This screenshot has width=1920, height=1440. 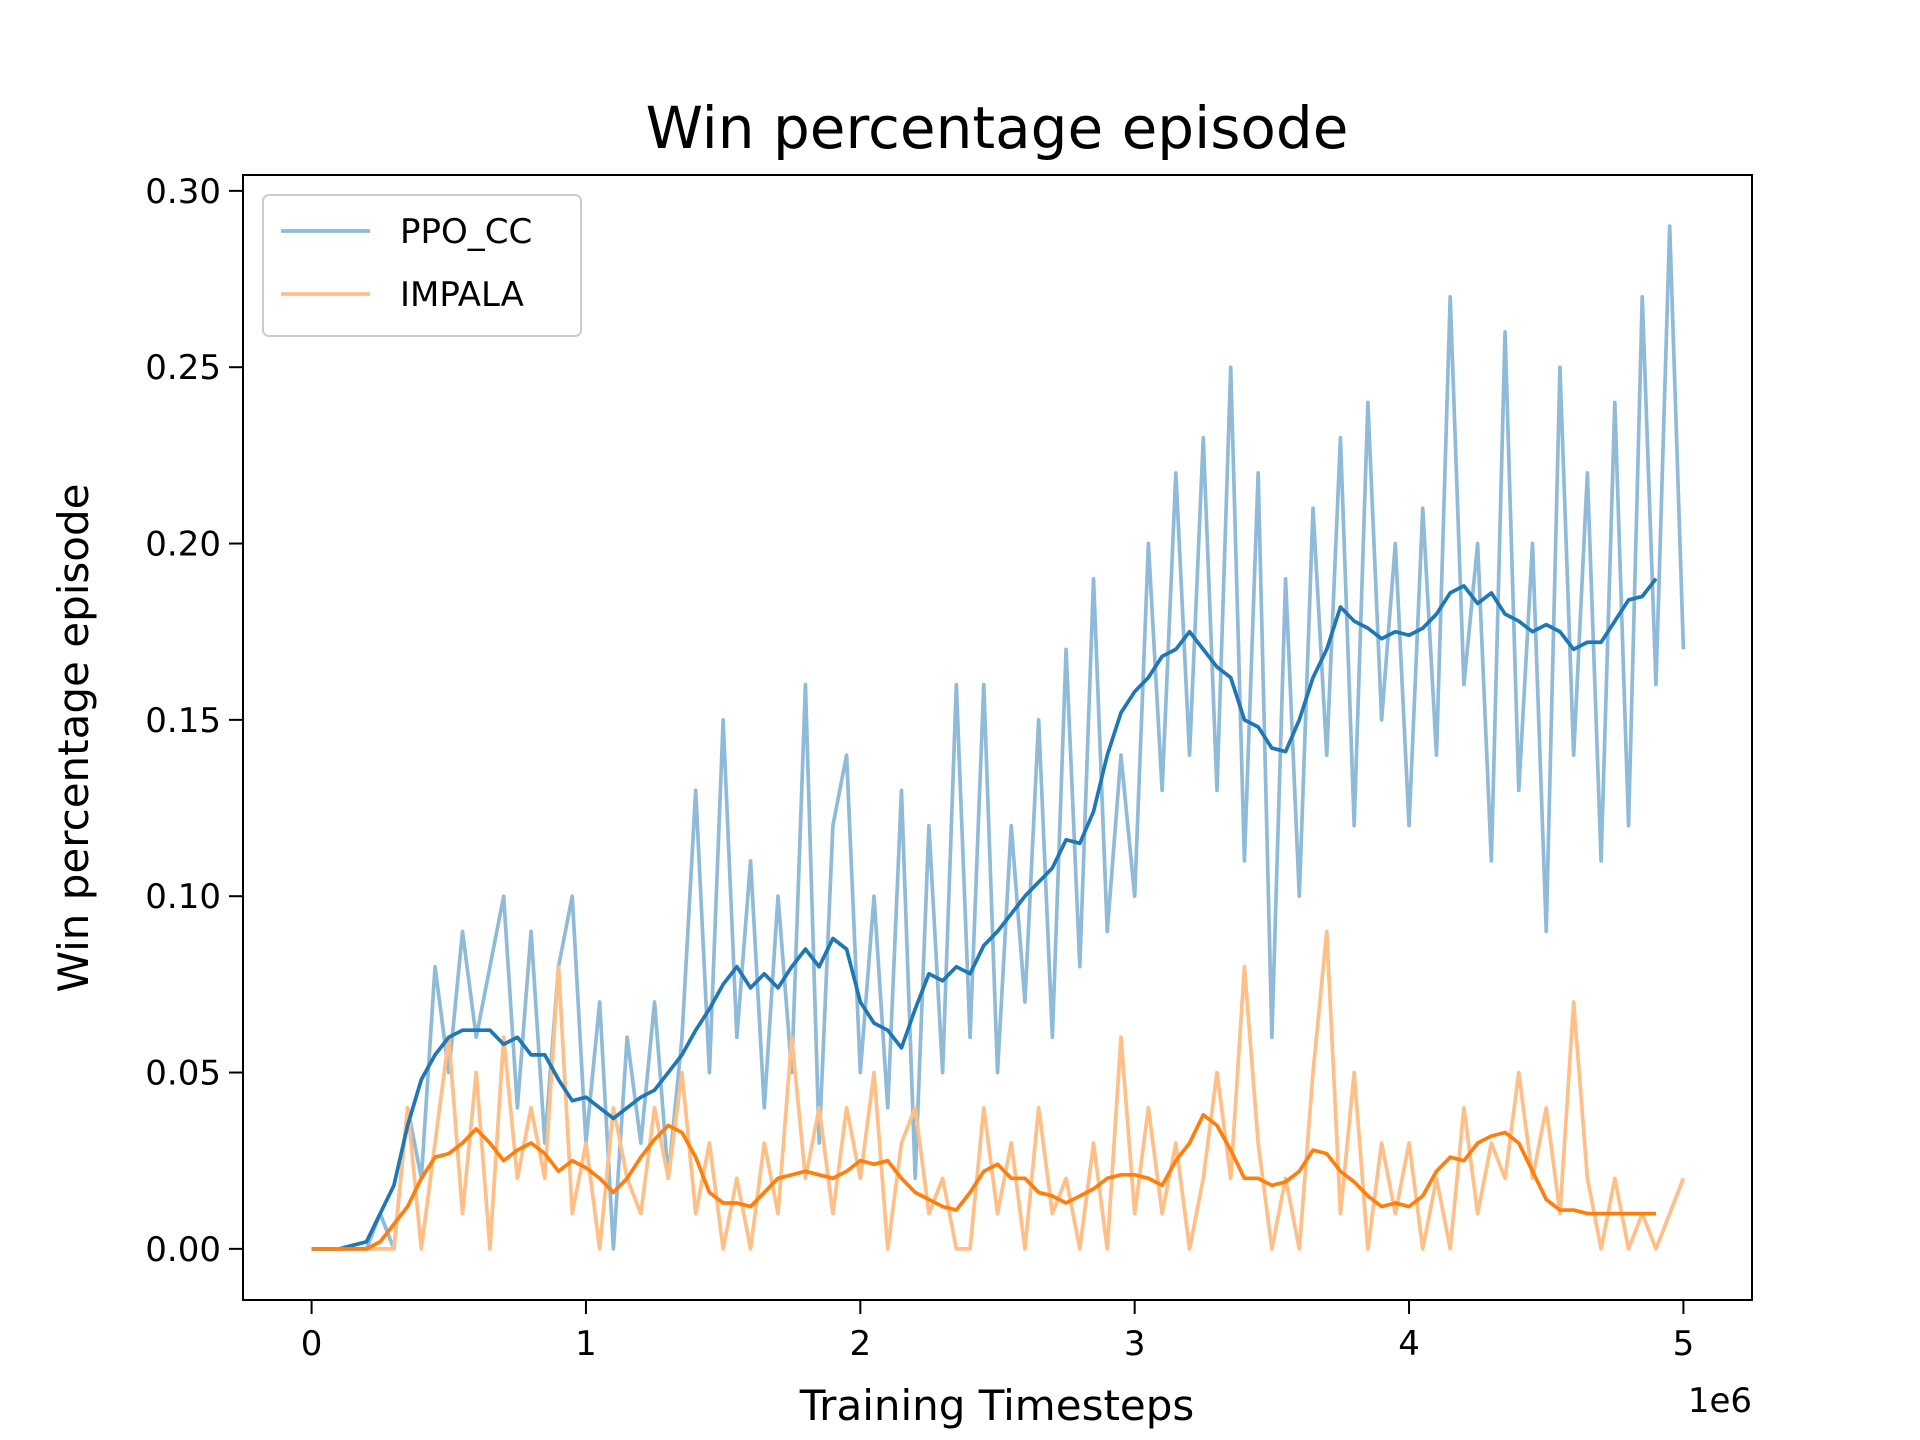 I want to click on x-tick-label: 3, so click(x=1135, y=1344).